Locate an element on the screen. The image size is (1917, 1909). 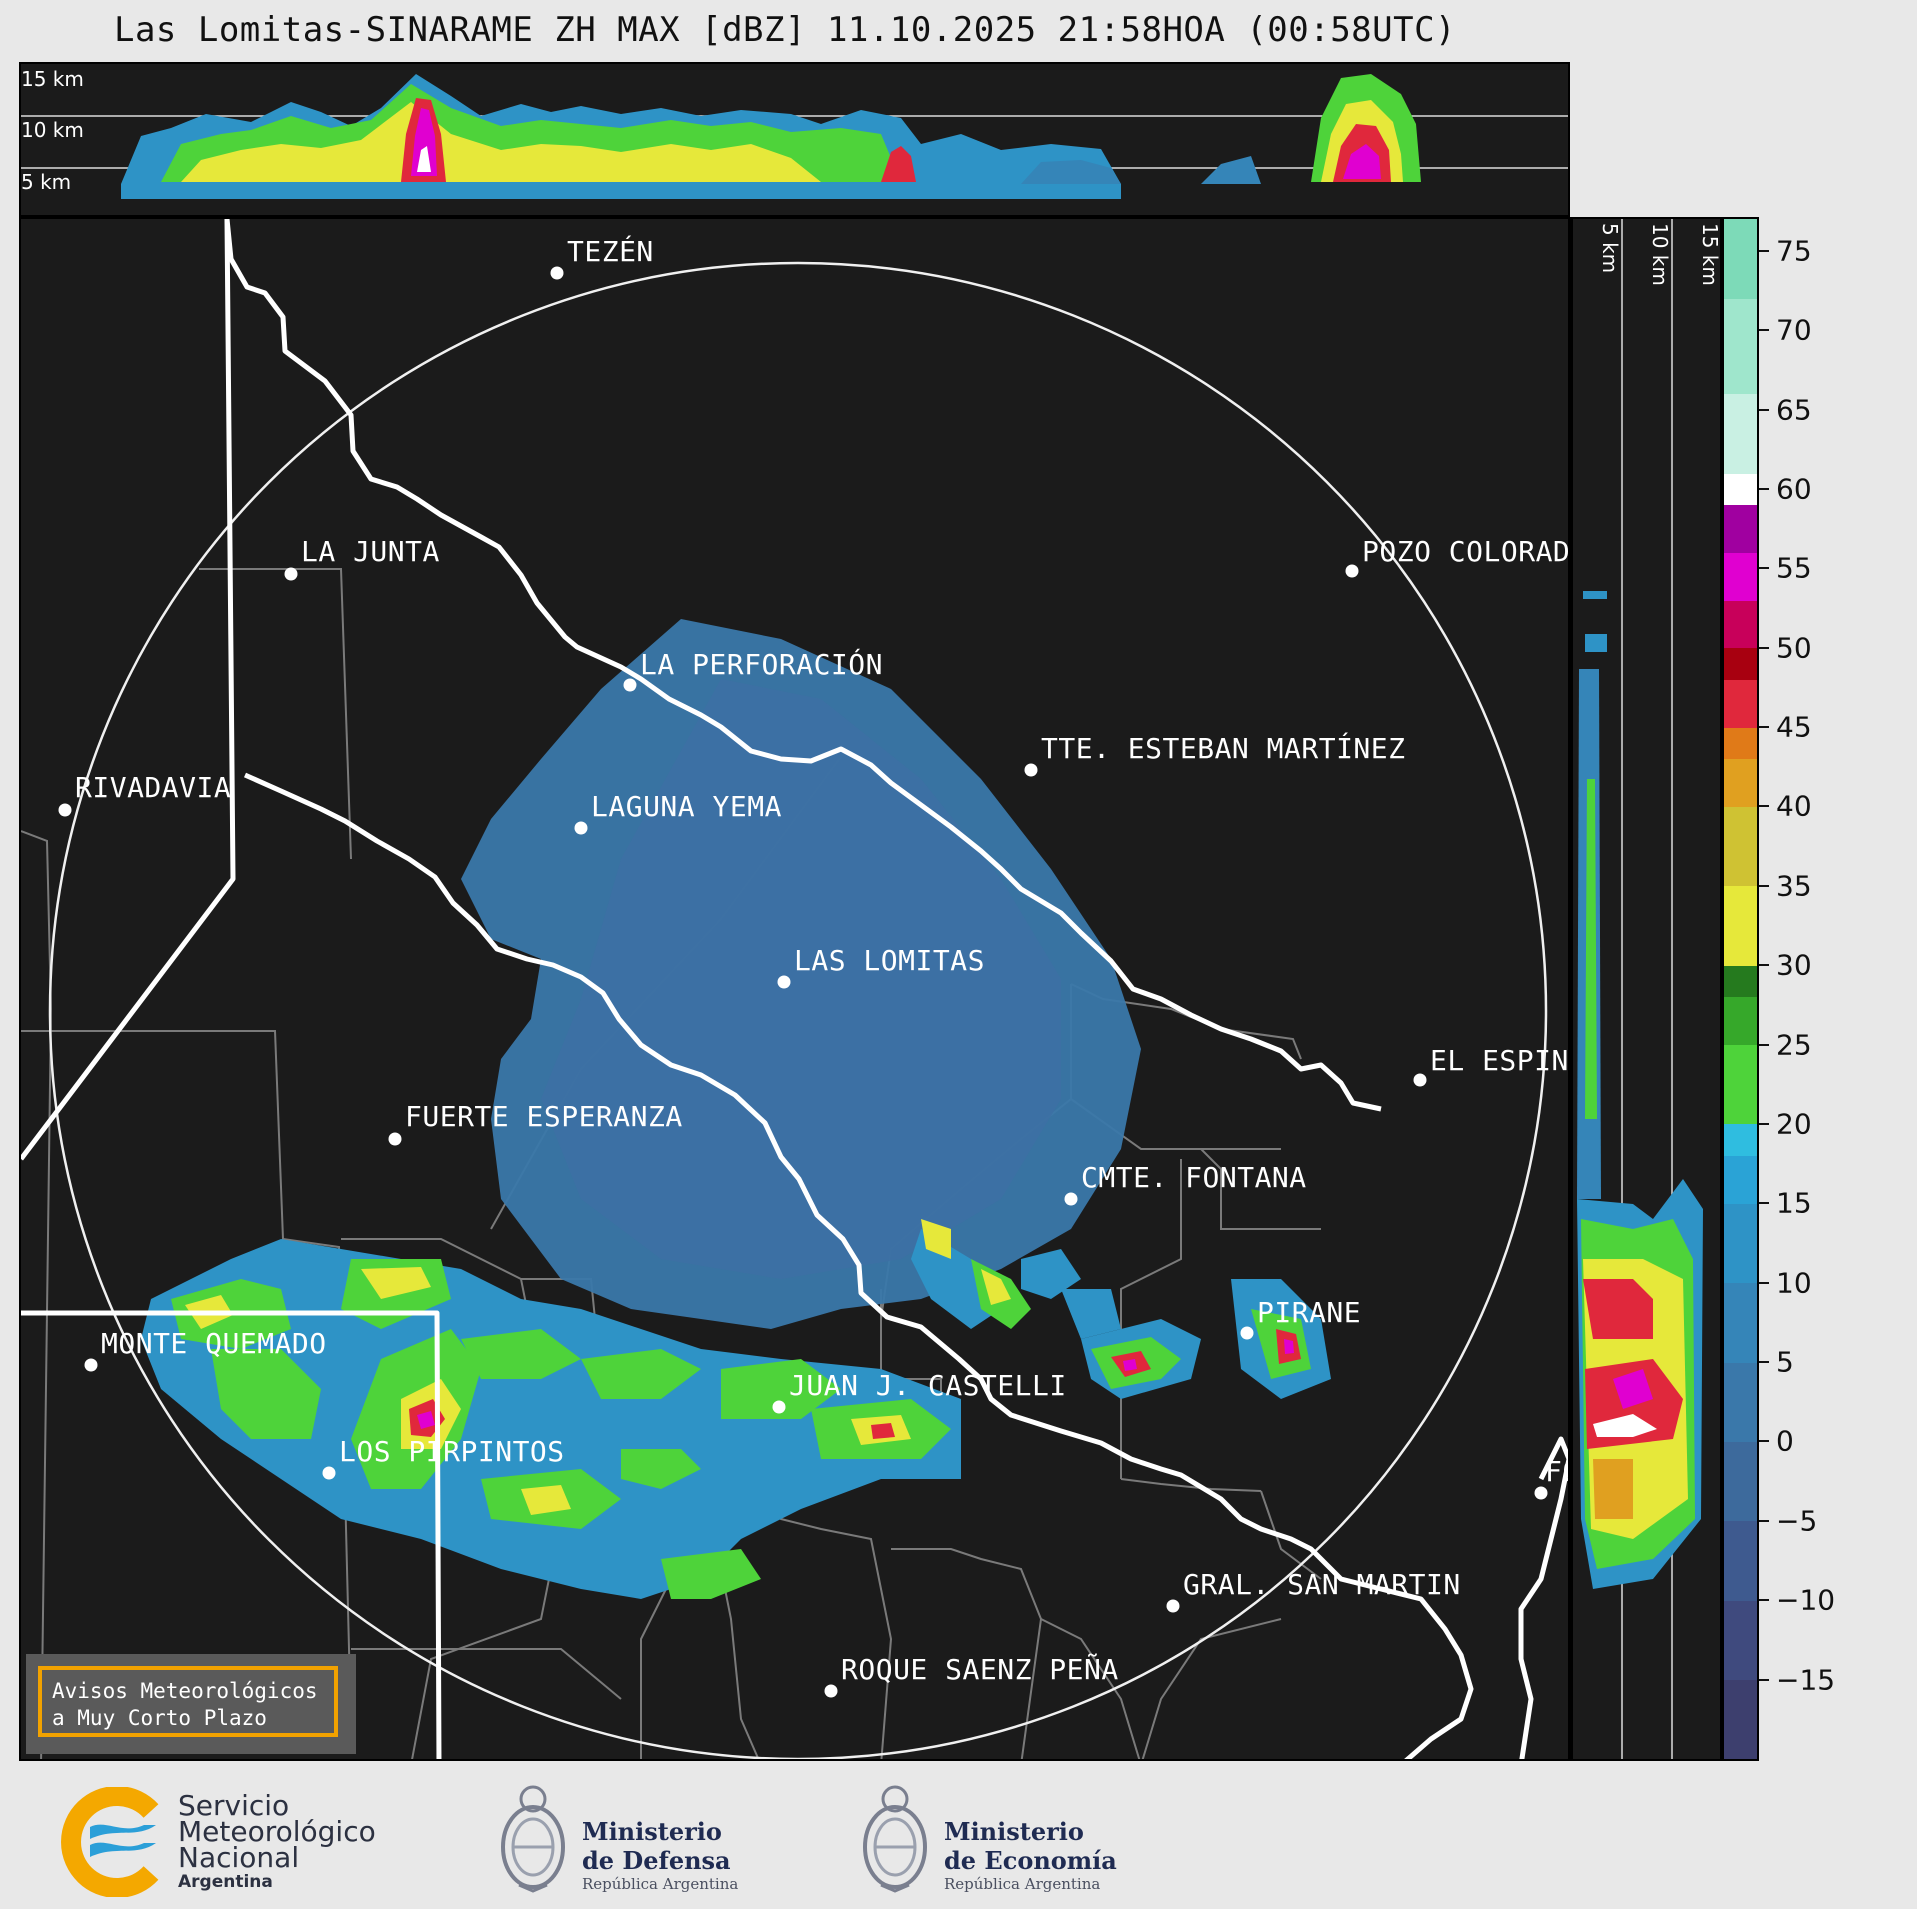
colorbar-tick-label: 40 is located at coordinates (1794, 806).